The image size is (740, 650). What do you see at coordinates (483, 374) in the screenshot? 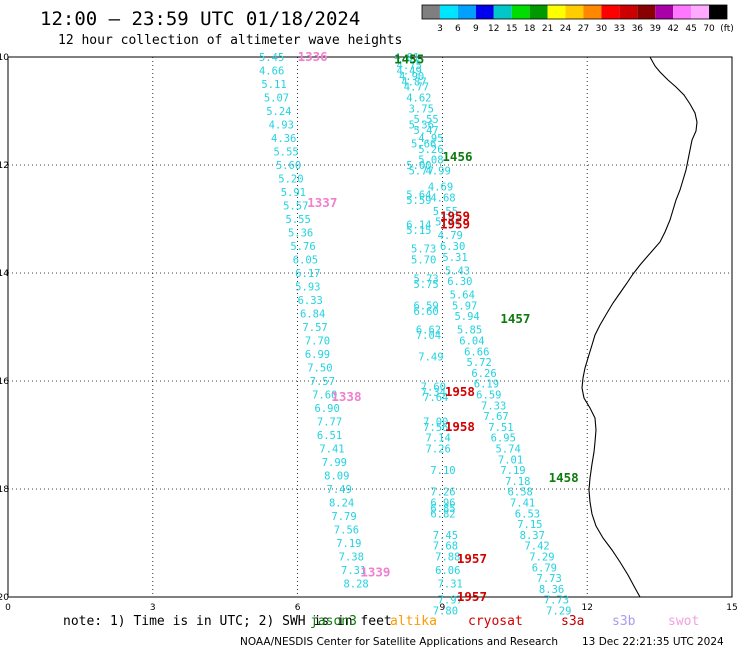
I see `wave-height-point: 6.26` at bounding box center [483, 374].